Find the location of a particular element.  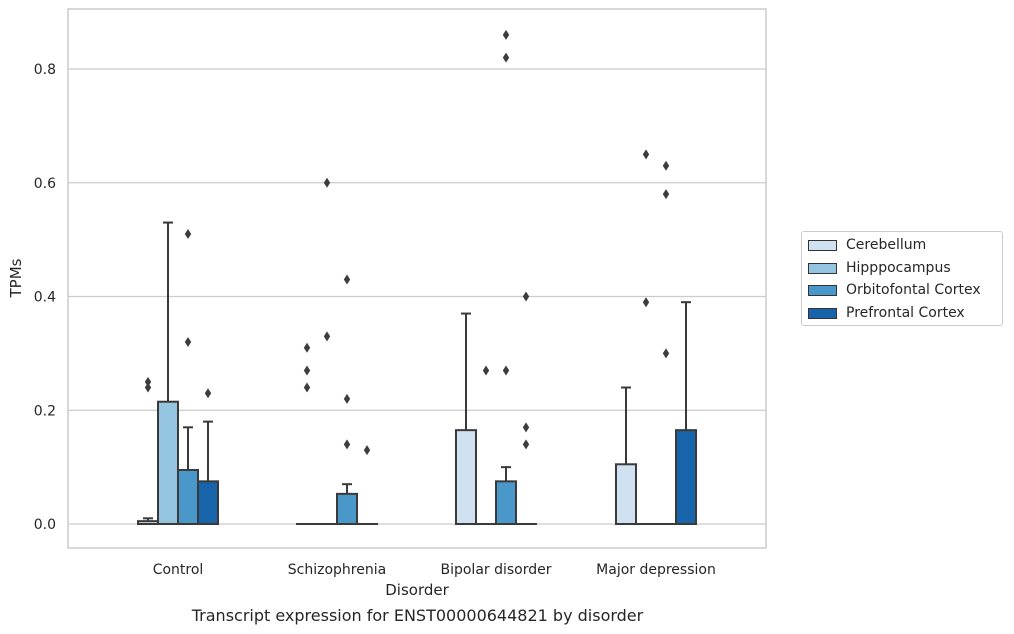

y-tick-labels: 0.0 0.2 0.4 0.6 0.8 is located at coordinates (45, 297).